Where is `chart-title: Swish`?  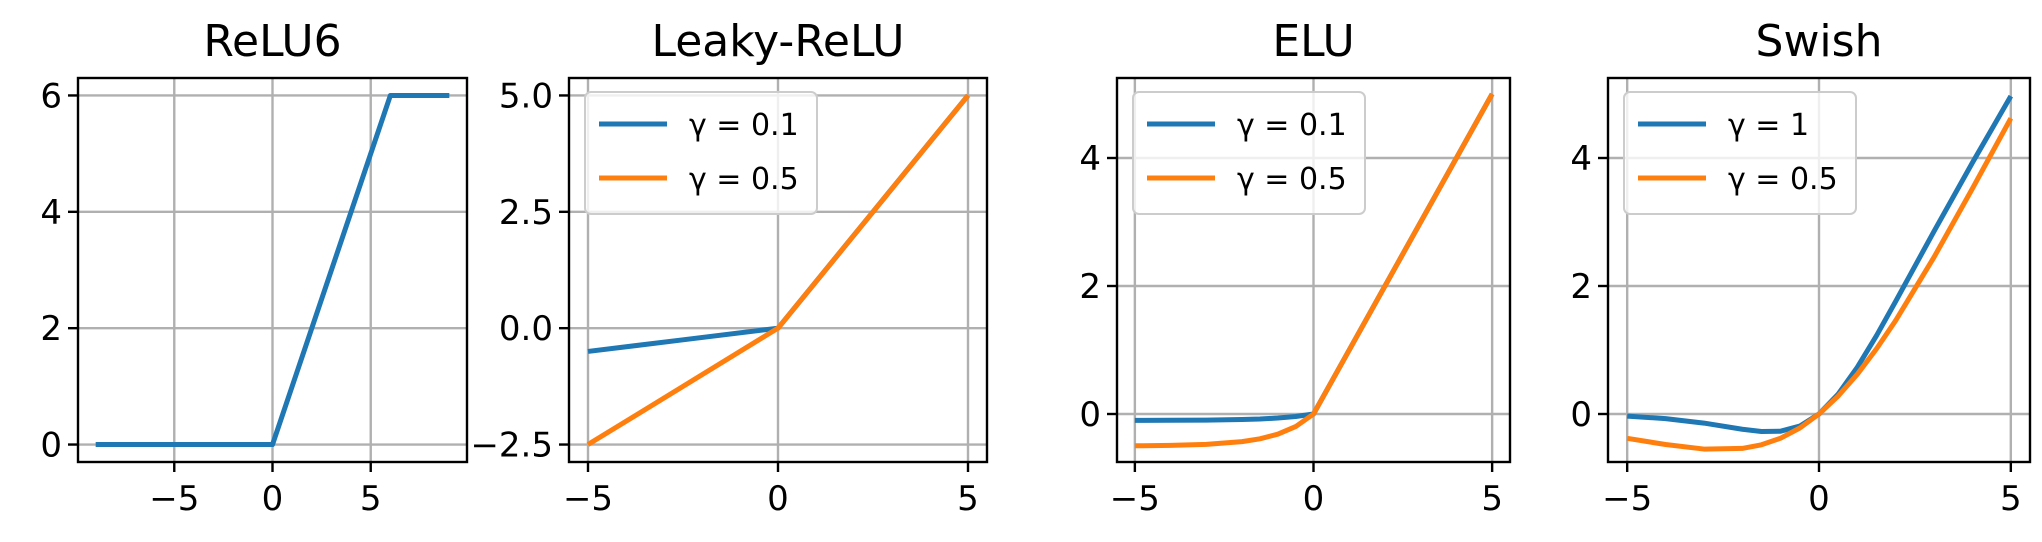
chart-title: Swish is located at coordinates (1819, 41).